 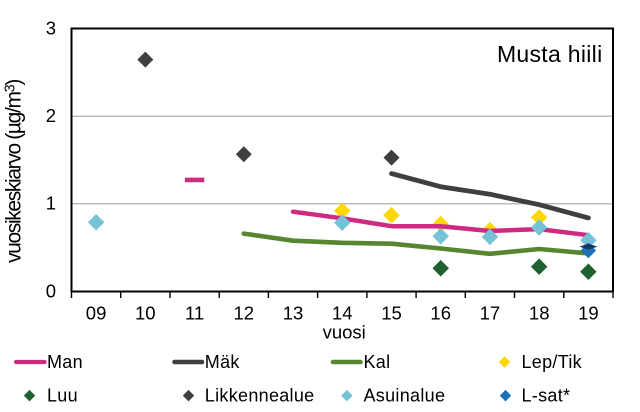 What do you see at coordinates (260, 396) in the screenshot?
I see `svg-text: Likkennealue` at bounding box center [260, 396].